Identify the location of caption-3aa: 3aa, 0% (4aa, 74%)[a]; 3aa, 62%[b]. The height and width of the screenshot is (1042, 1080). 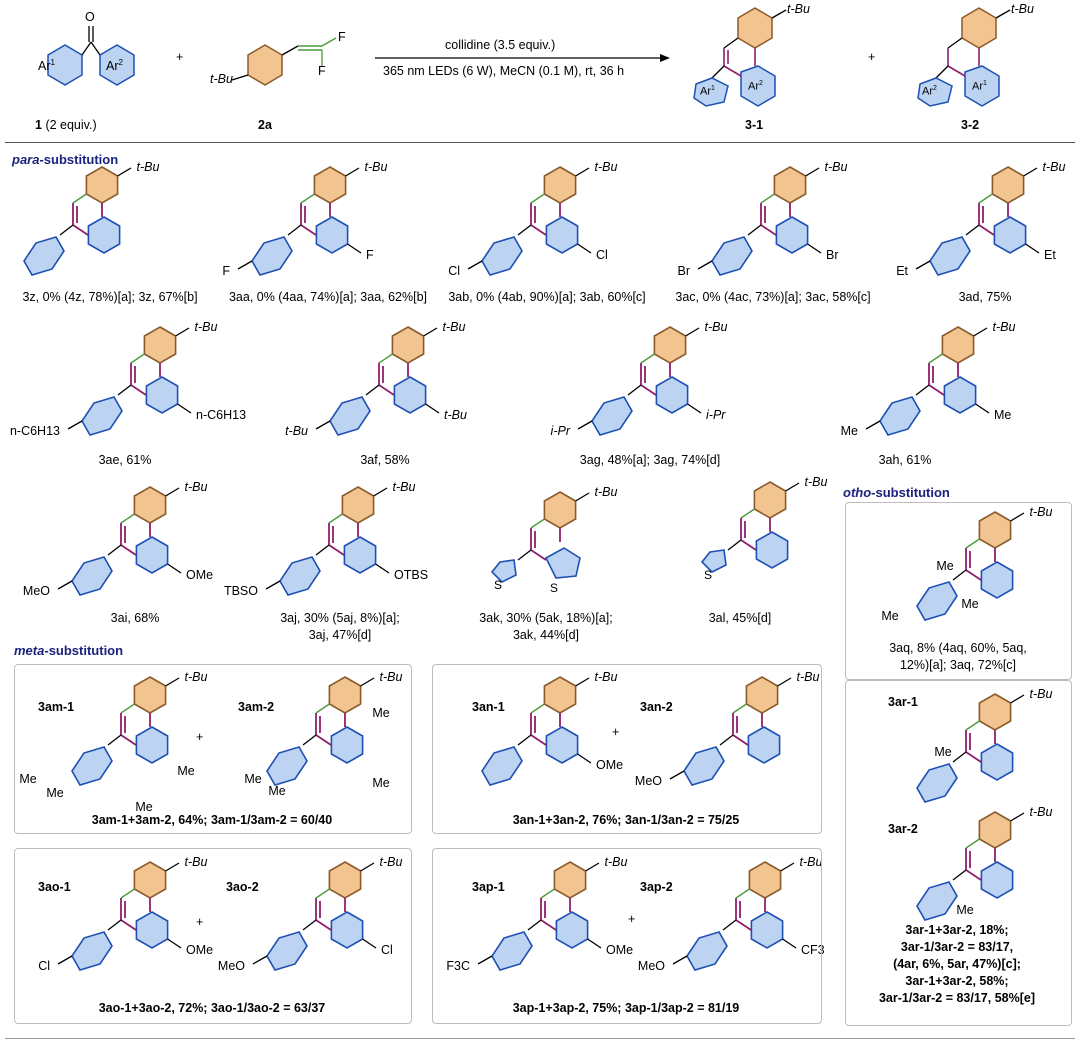
(328, 297).